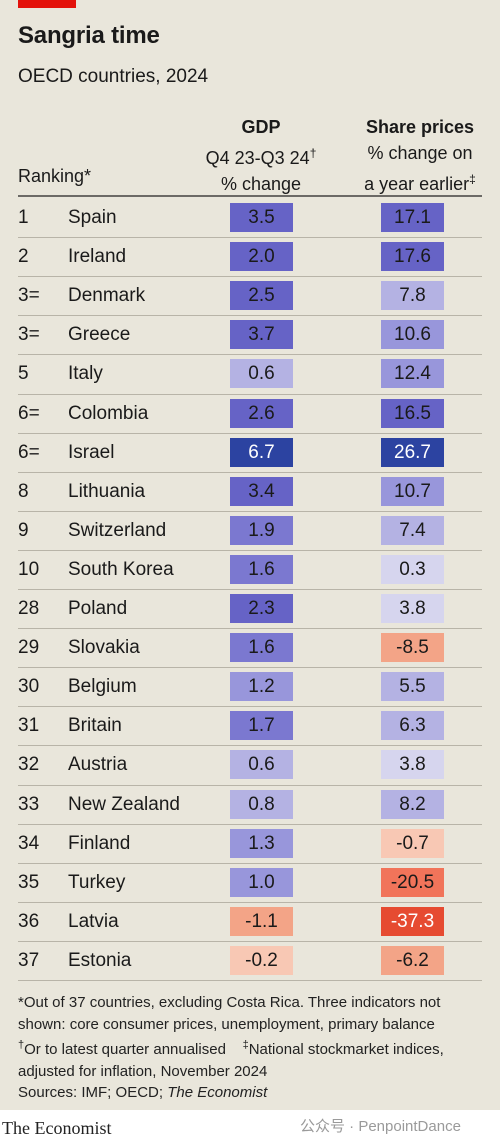 Image resolution: width=500 pixels, height=1141 pixels. I want to click on rank-label: 36, so click(29, 921).